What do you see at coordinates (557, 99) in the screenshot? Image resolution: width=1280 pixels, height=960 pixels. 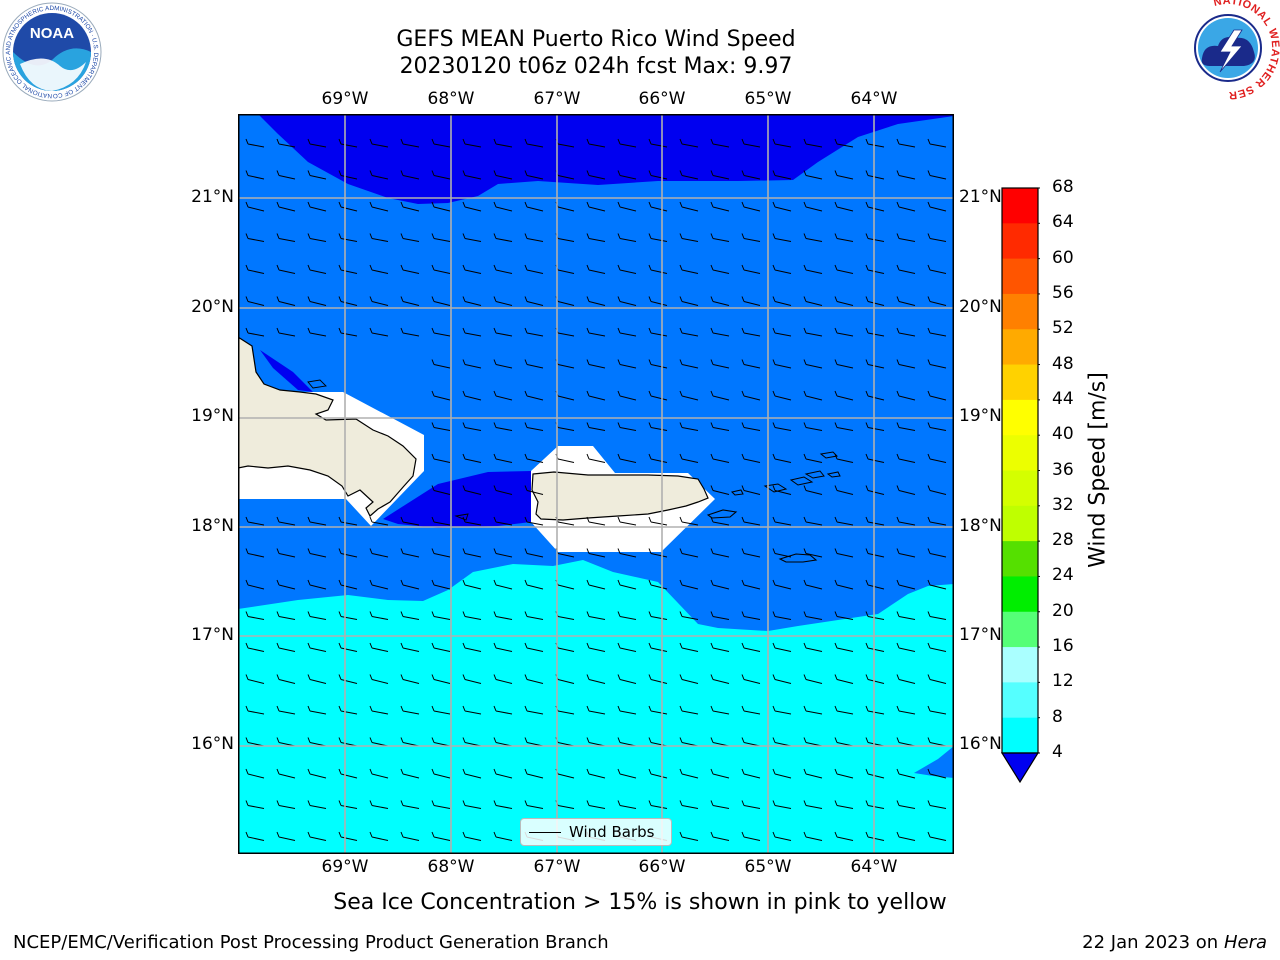 I see `lon-label-top: 67°W` at bounding box center [557, 99].